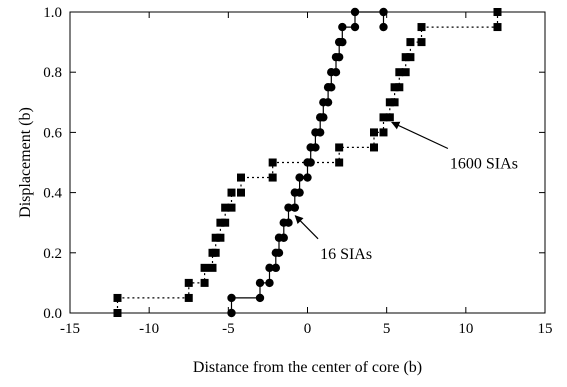 Image resolution: width=567 pixels, height=387 pixels. I want to click on y-tick-label: 0.2, so click(52, 254).